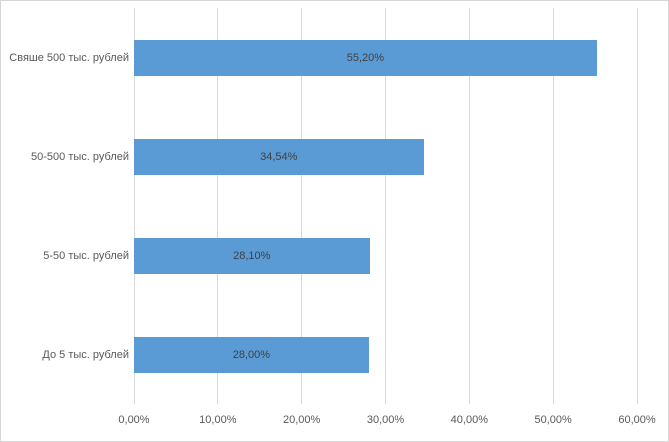  I want to click on category-axis-label: Свяше 500 тыс. рублей, so click(69, 57).